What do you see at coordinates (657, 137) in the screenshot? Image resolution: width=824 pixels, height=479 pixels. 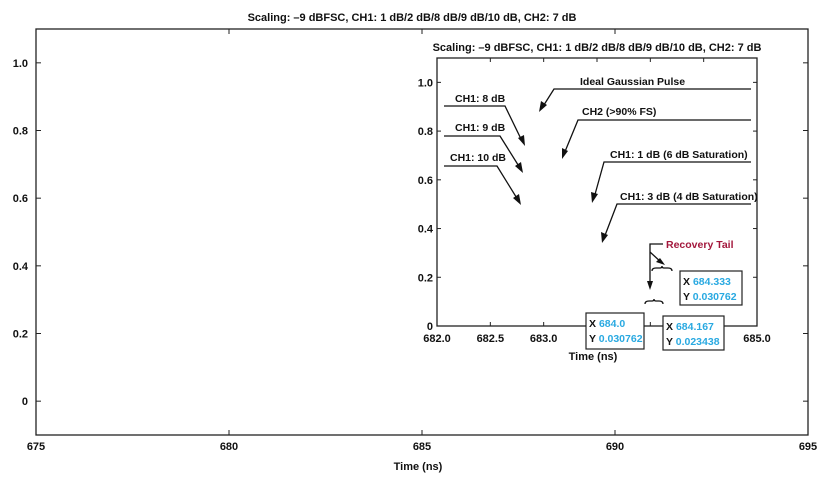 I see `leader-ch2` at bounding box center [657, 137].